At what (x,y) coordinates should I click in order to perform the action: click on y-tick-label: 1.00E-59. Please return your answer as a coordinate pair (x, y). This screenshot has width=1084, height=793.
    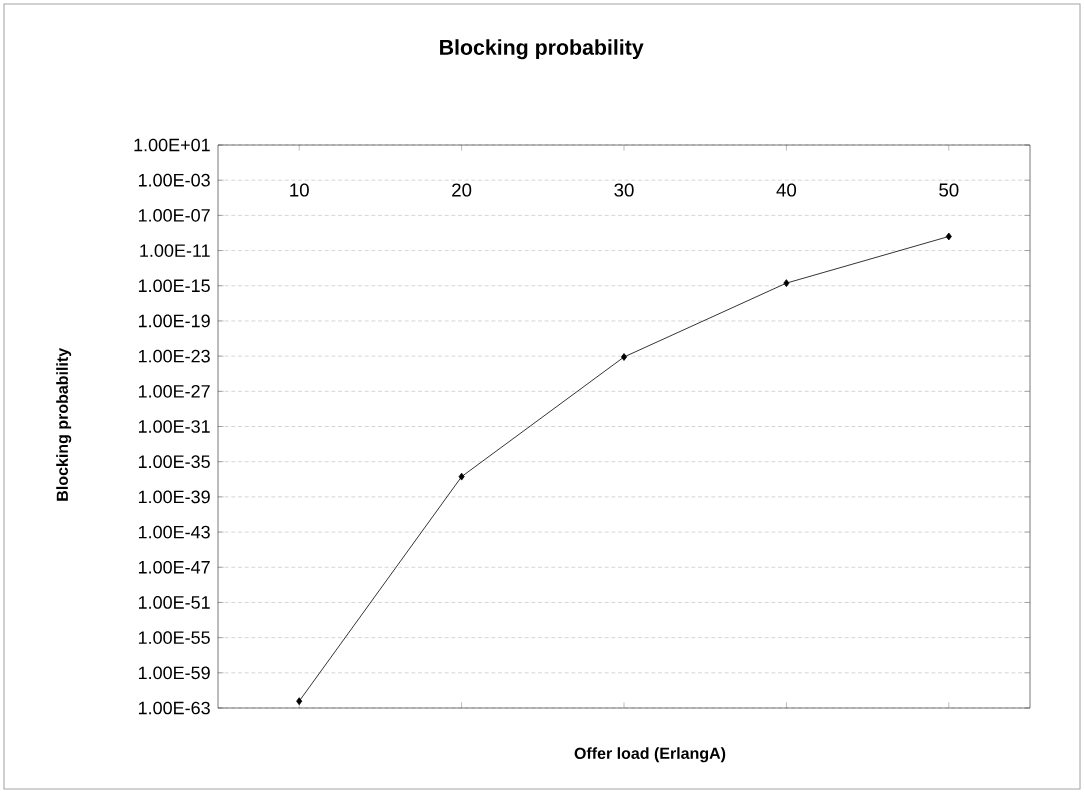
    Looking at the image, I should click on (174, 673).